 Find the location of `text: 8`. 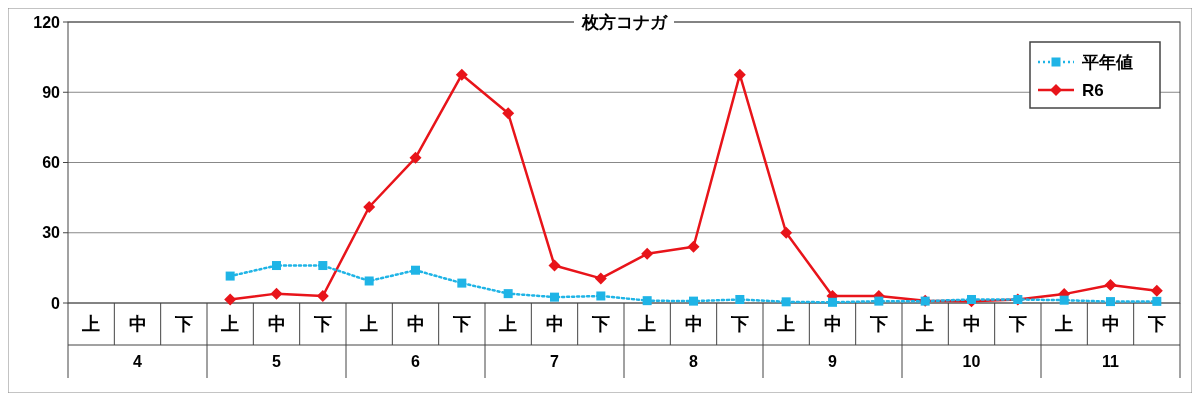

text: 8 is located at coordinates (694, 362).